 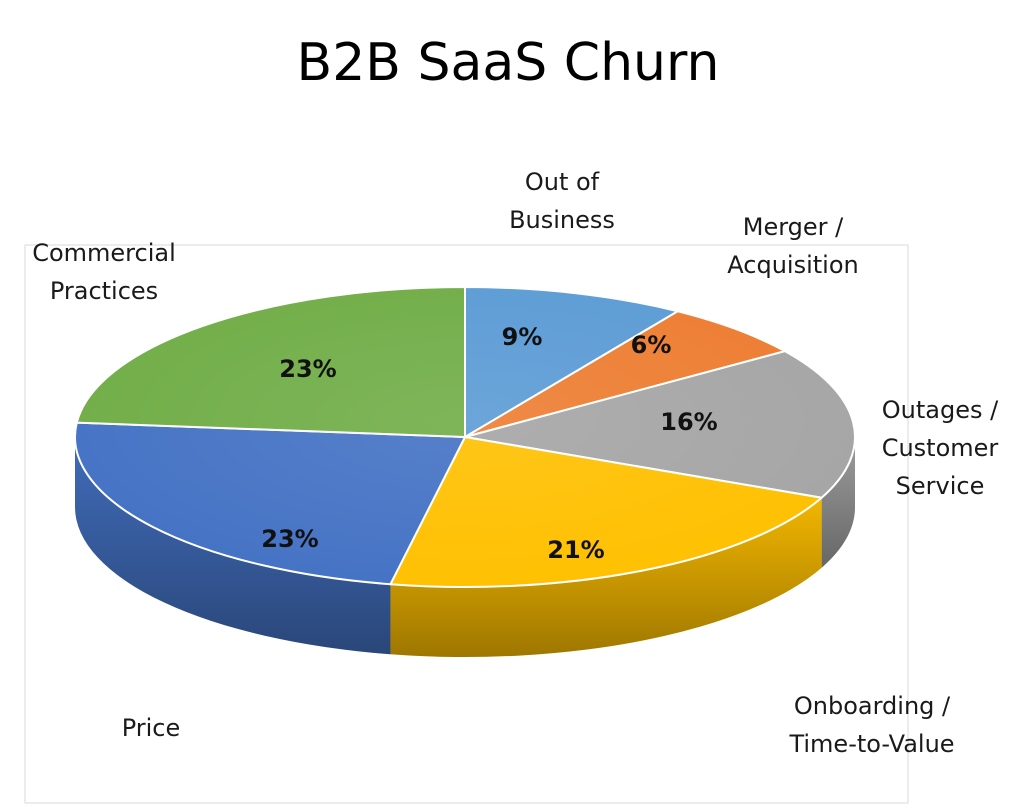 I want to click on percent-label-merger-acquisition: 6%, so click(x=651, y=345).